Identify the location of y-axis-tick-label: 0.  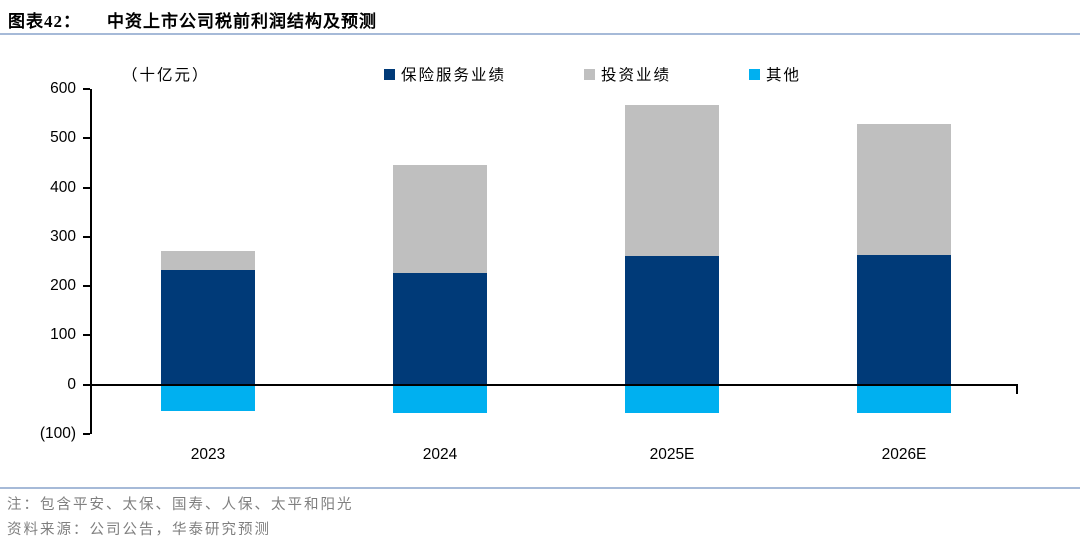
(71, 384).